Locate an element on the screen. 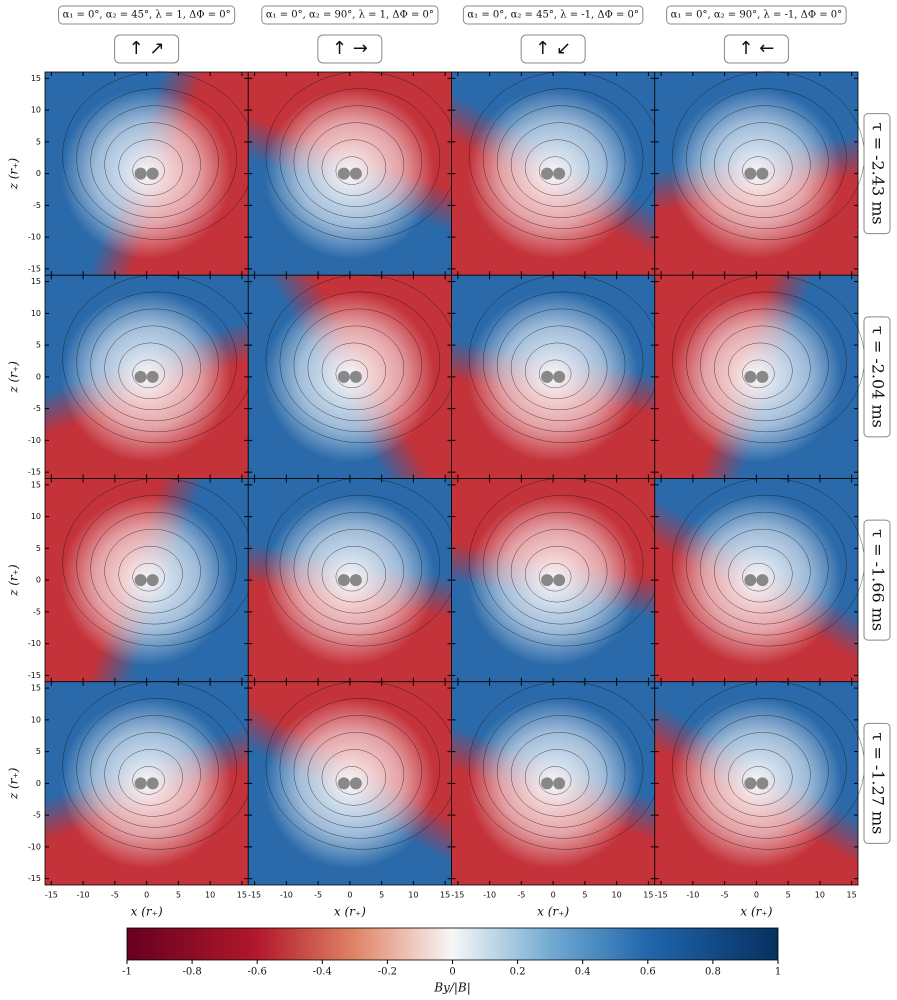 The image size is (897, 1000). x-tick-label: -10 is located at coordinates (692, 895).